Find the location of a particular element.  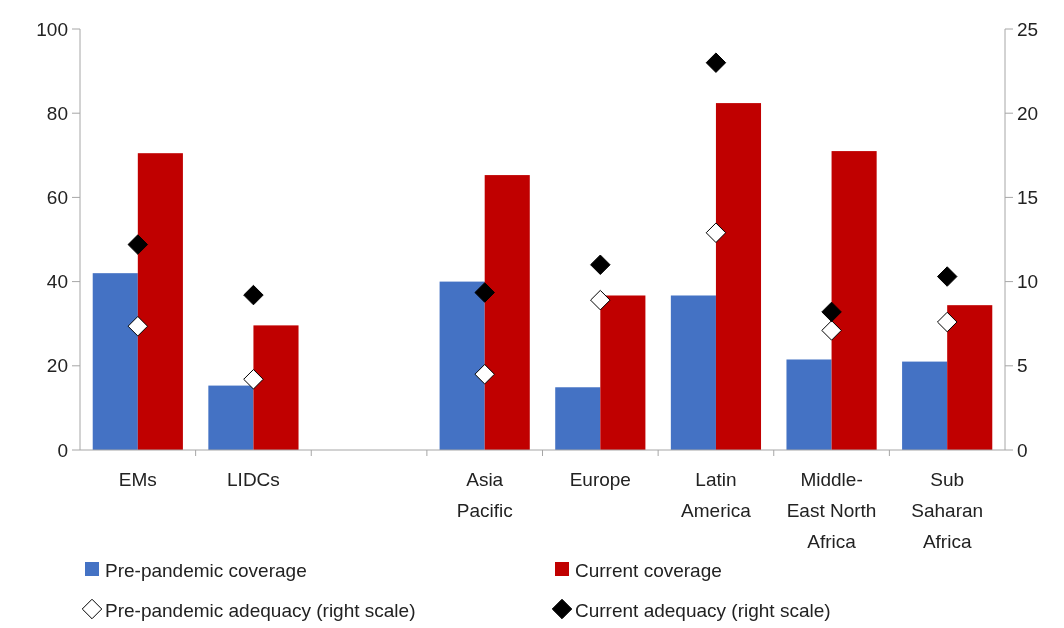

y-tick-label: 20 is located at coordinates (57, 366).